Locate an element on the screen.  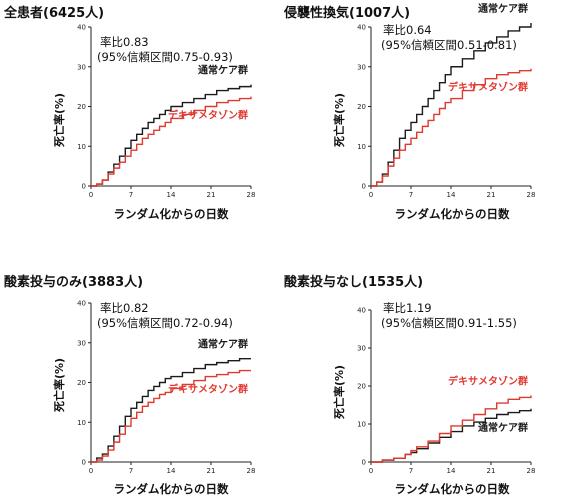
confidence-interval: (95%信頼区間0.75-0.93) is located at coordinates (165, 57).